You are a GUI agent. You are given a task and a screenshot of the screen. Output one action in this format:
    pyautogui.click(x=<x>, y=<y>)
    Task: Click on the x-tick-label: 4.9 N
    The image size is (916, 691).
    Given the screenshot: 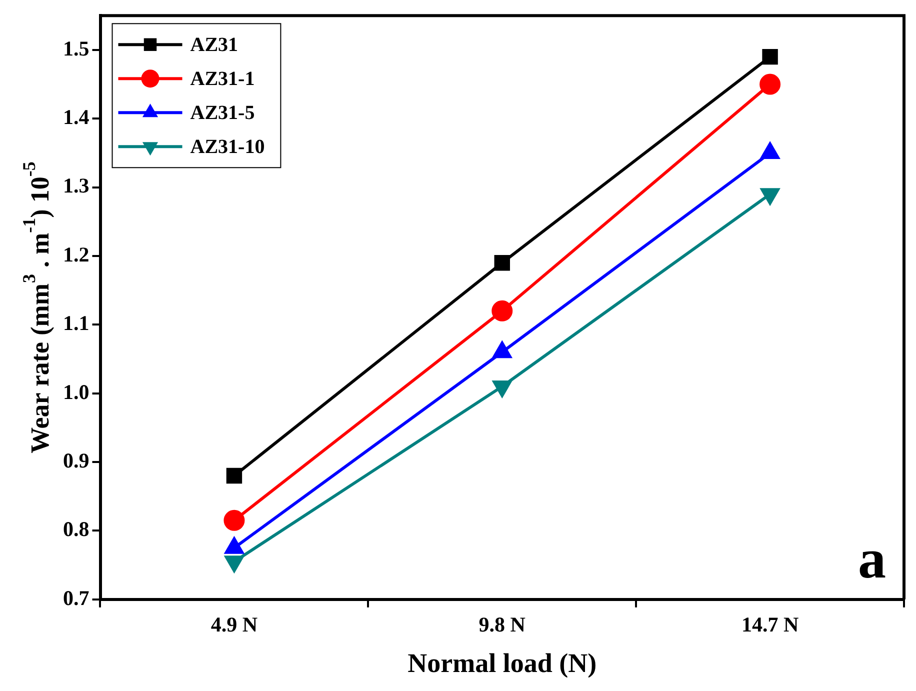 What is the action you would take?
    pyautogui.click(x=234, y=624)
    